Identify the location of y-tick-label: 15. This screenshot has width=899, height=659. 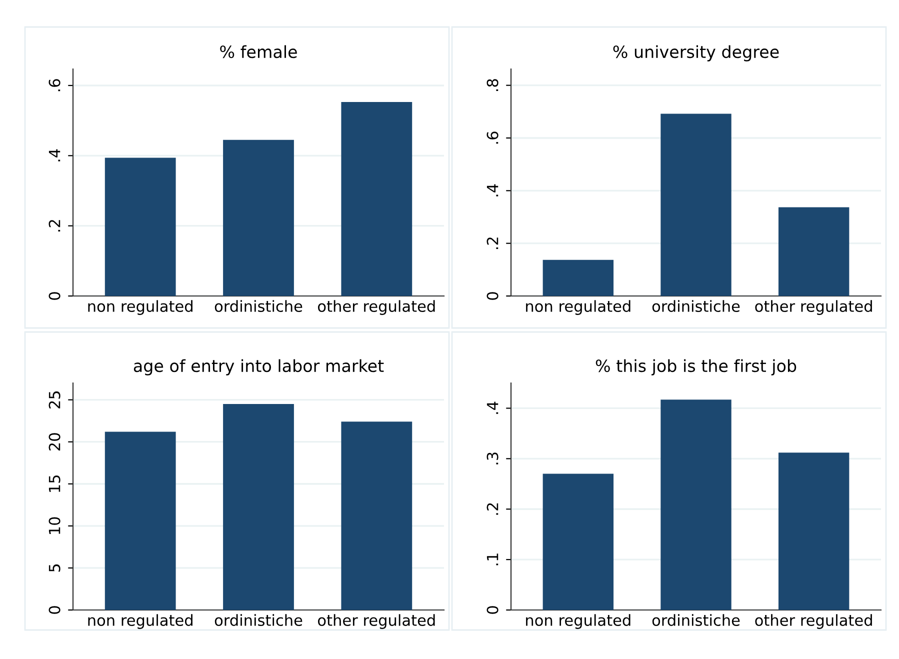
(54, 484).